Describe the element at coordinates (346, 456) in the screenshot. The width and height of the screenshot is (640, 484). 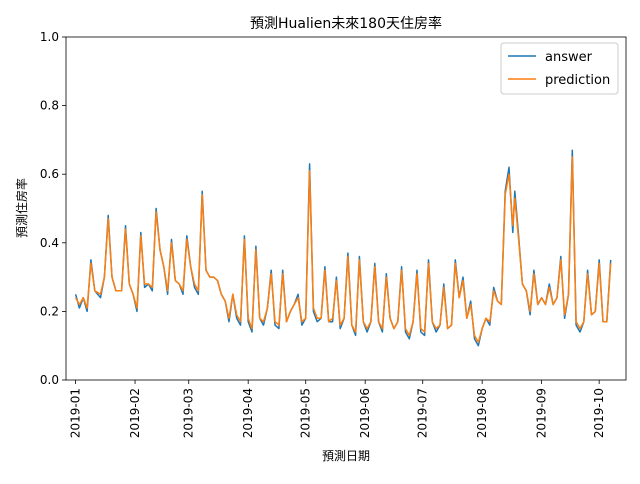
I see `x-axis-label: 預測日期` at that location.